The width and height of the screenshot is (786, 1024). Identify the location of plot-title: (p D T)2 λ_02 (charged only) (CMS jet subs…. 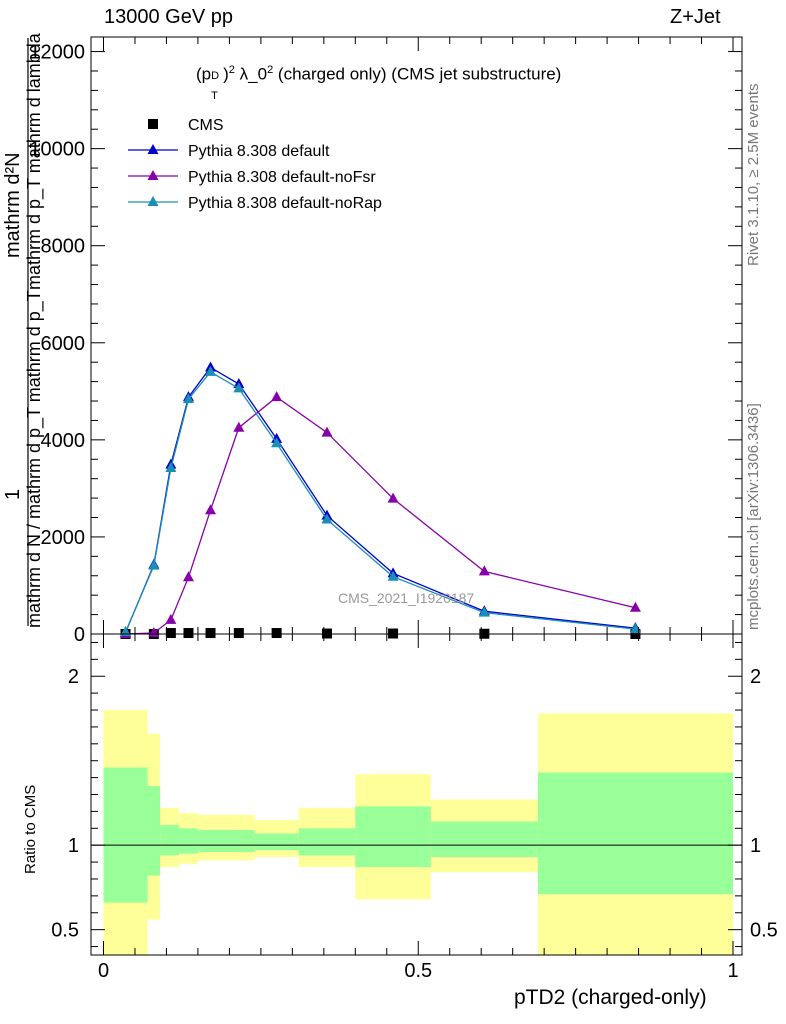
(379, 83).